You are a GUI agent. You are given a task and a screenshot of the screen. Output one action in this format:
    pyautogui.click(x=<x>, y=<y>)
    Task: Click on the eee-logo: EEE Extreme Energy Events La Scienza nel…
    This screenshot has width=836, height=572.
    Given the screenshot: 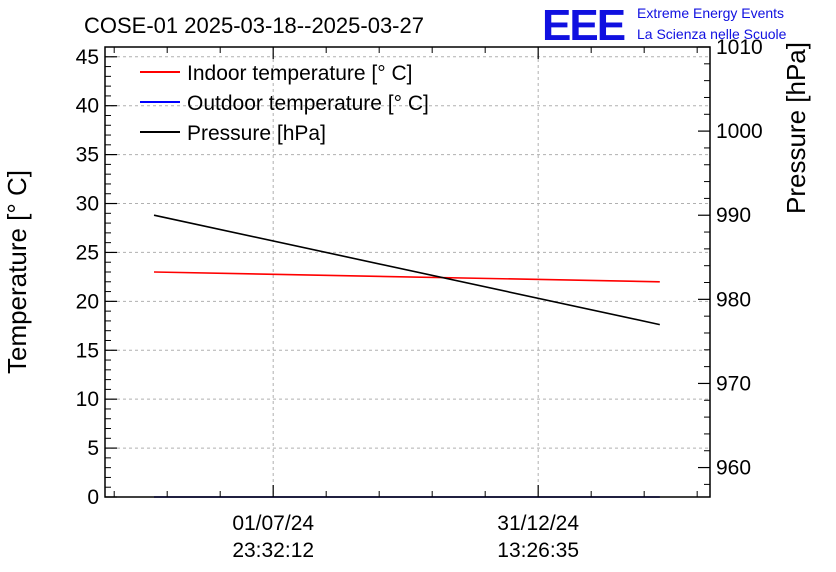 What is the action you would take?
    pyautogui.click(x=664, y=25)
    